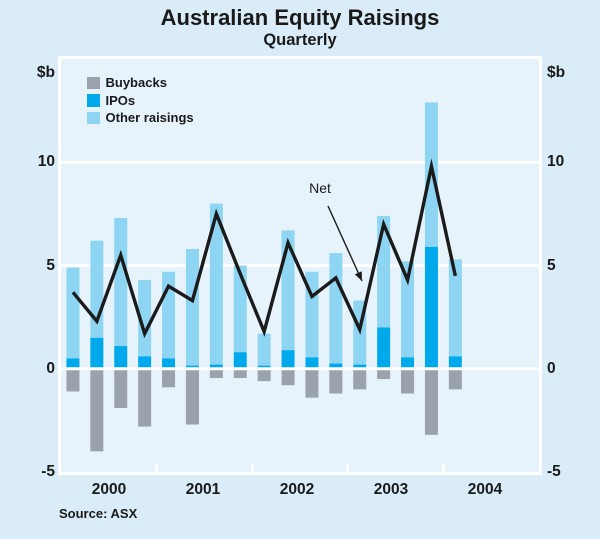 This screenshot has width=600, height=539. I want to click on bar-buybacks-2002Q1, so click(264, 375).